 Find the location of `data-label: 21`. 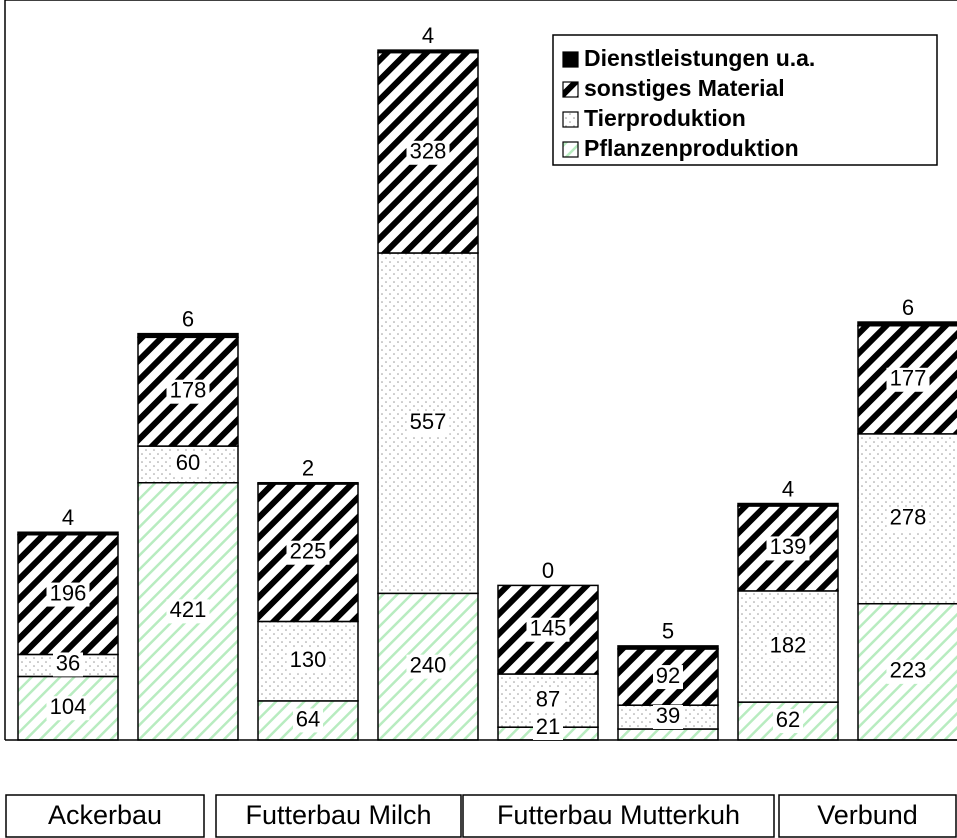

data-label: 21 is located at coordinates (548, 726).